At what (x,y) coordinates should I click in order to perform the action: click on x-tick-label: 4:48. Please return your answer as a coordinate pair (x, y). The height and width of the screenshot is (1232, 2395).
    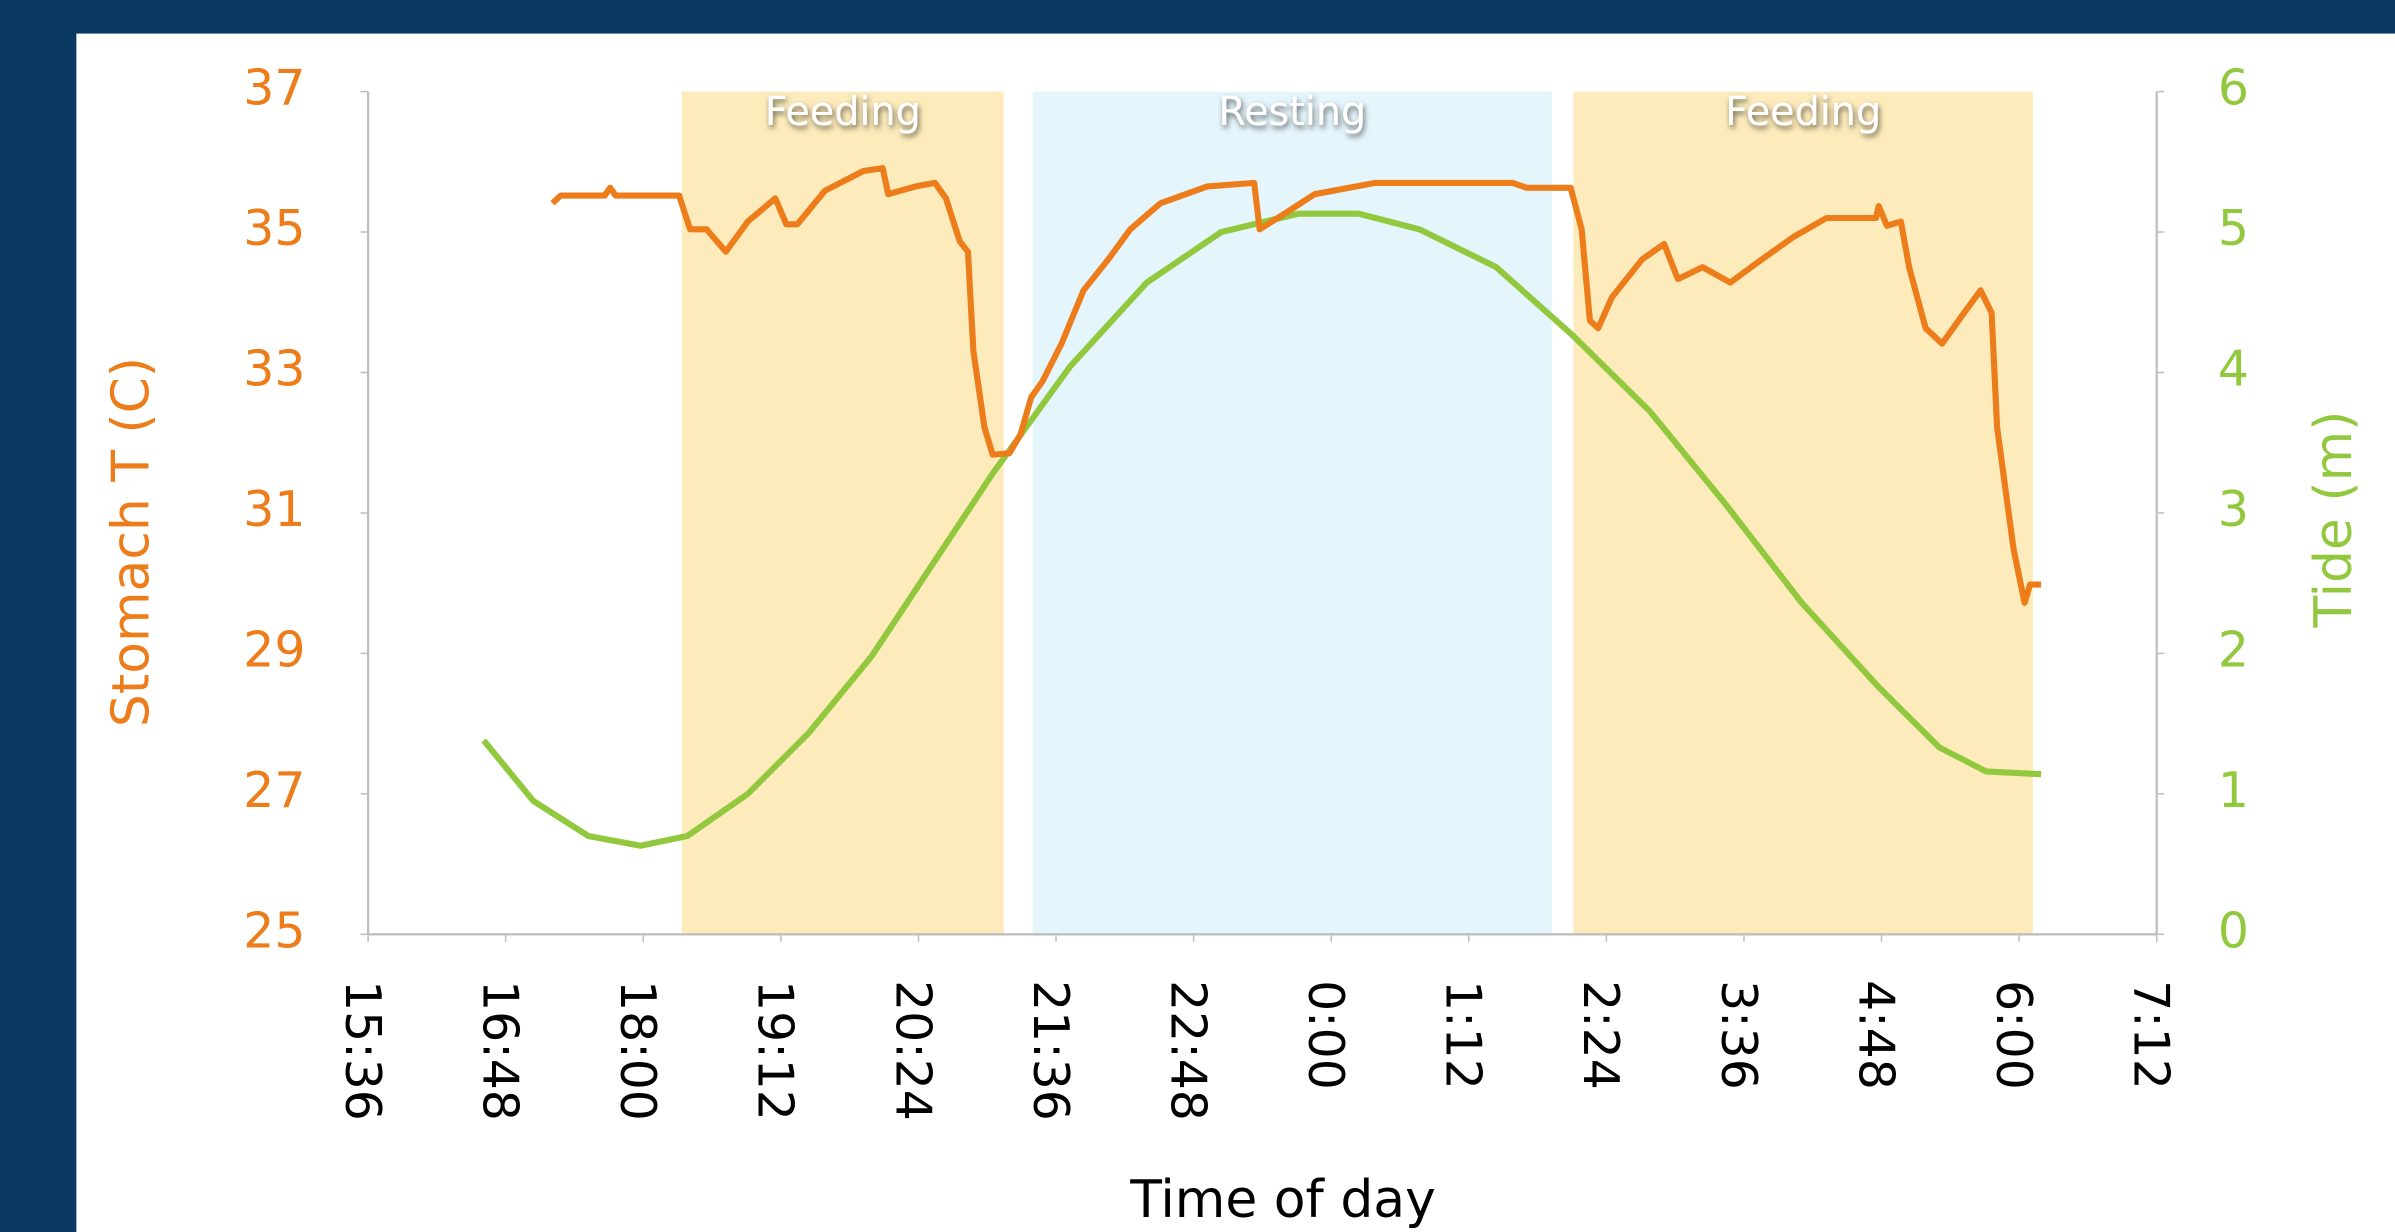
    Looking at the image, I should click on (1875, 1035).